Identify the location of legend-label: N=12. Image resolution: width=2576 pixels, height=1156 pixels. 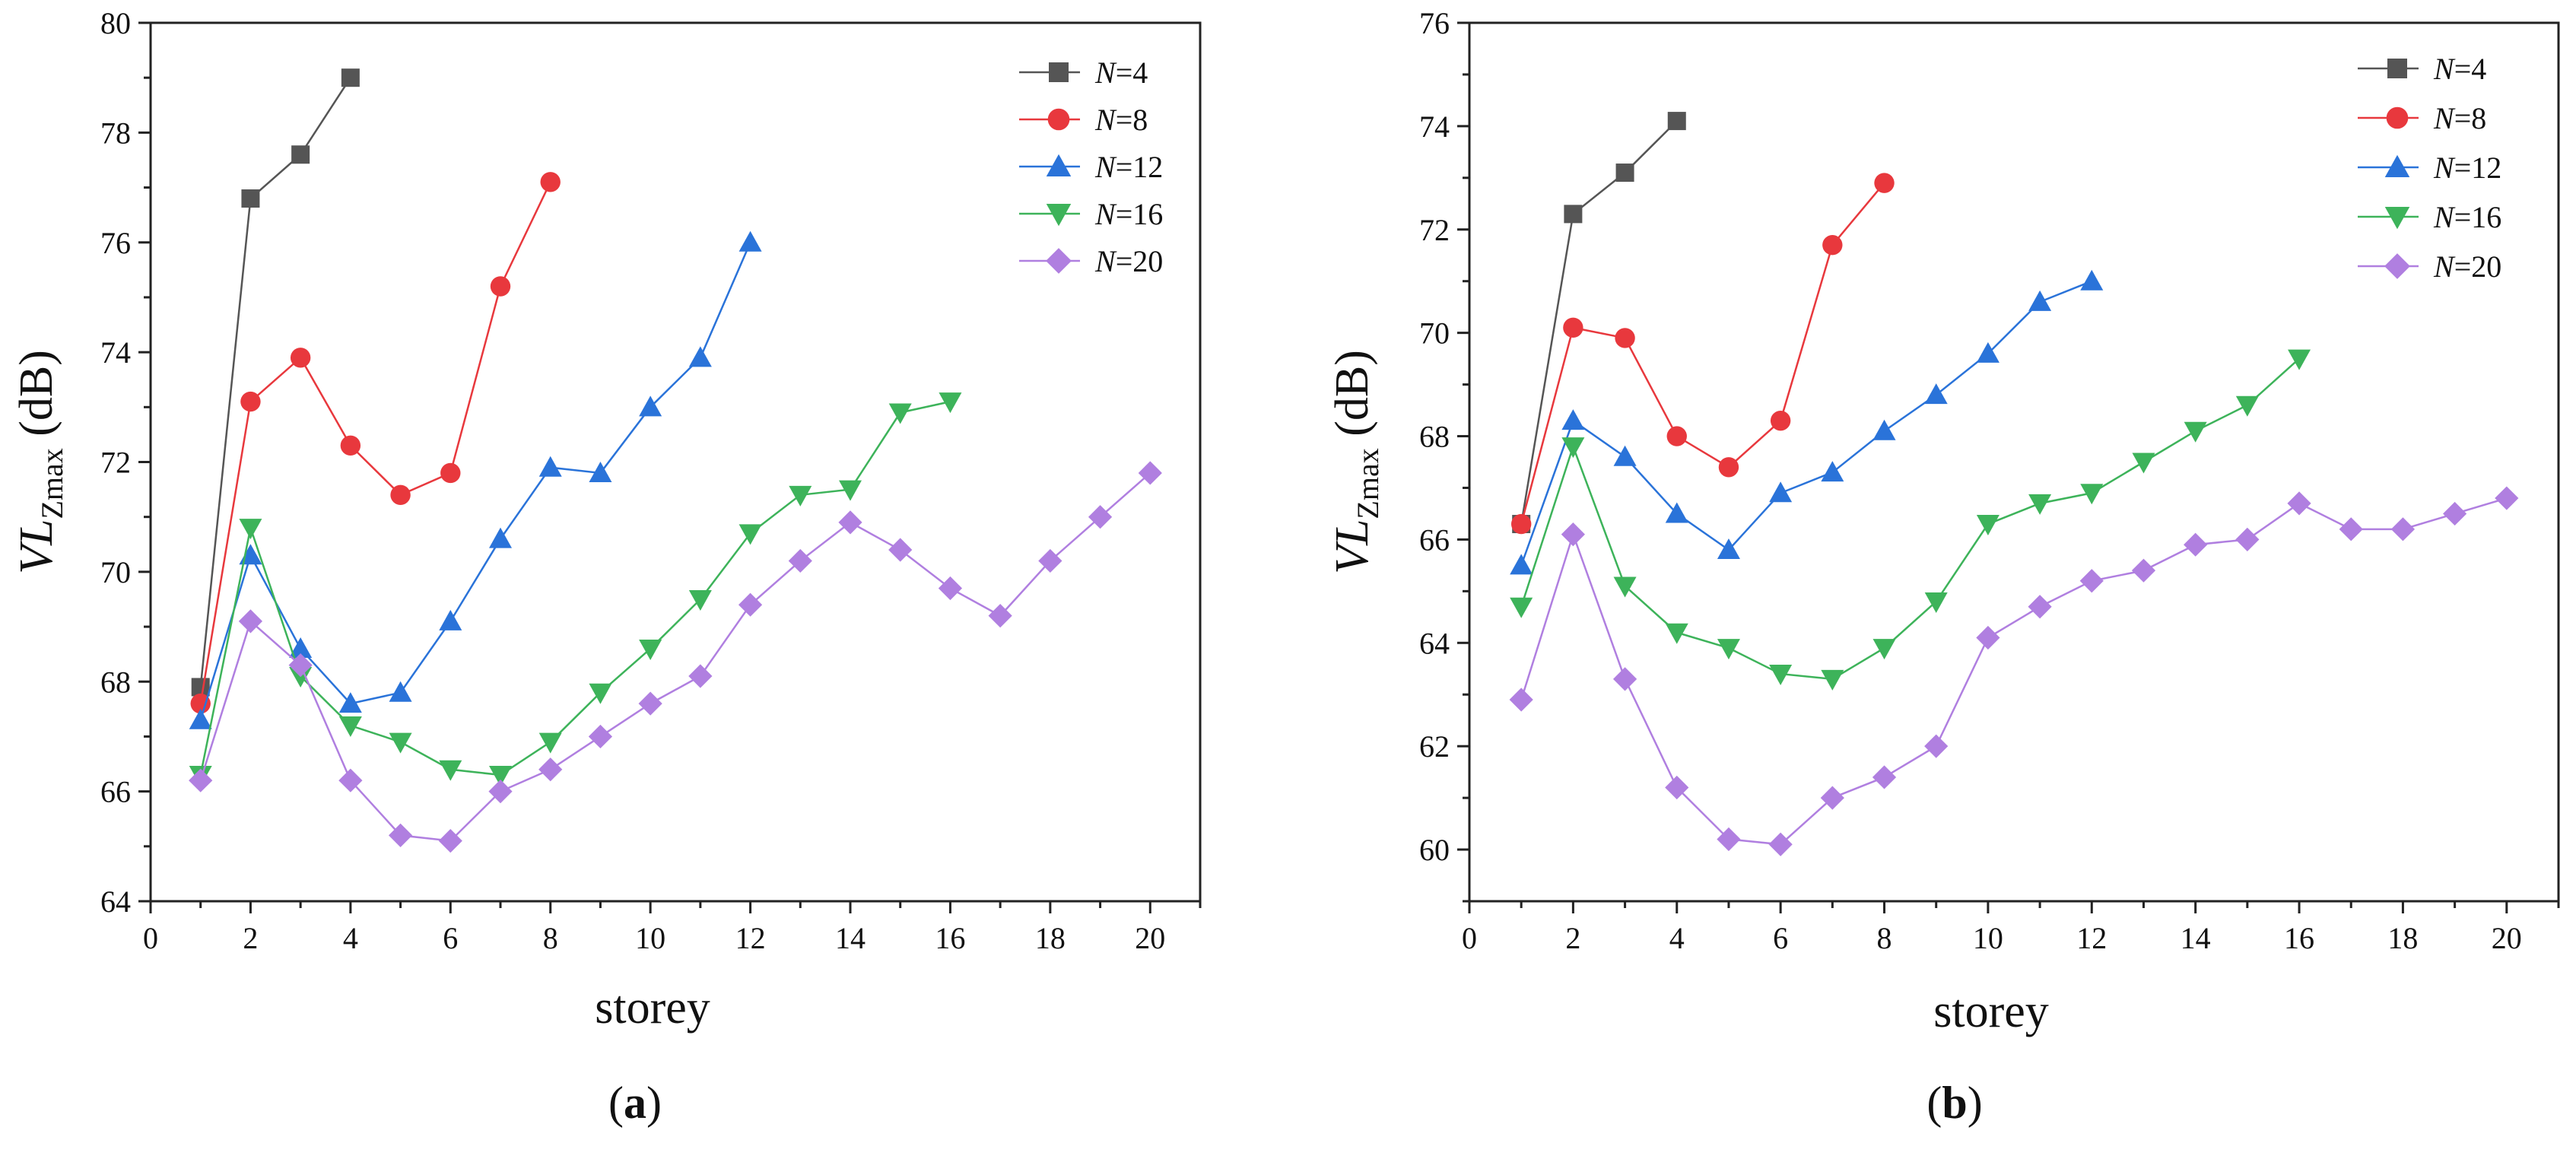
(1128, 167).